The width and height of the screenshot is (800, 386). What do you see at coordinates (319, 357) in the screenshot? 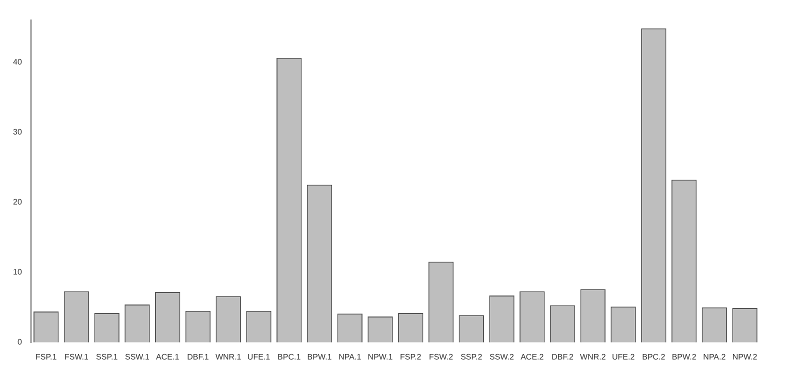
I see `x-tick-label: BPW.1` at bounding box center [319, 357].